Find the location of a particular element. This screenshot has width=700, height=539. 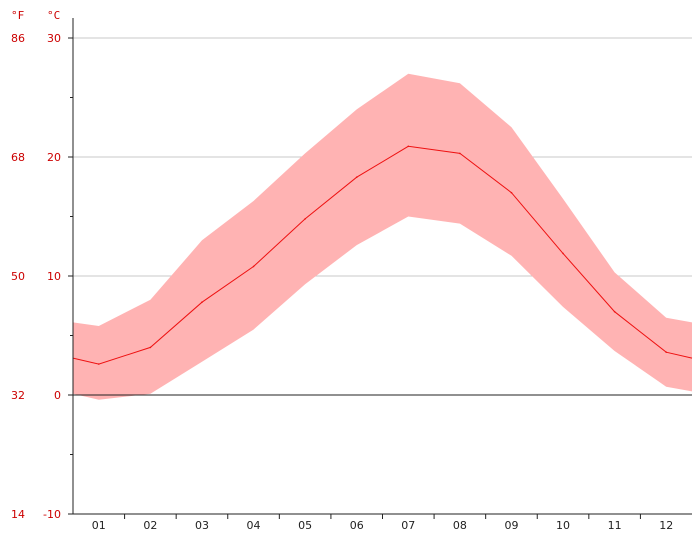

month-label-07: 07 is located at coordinates (408, 525).